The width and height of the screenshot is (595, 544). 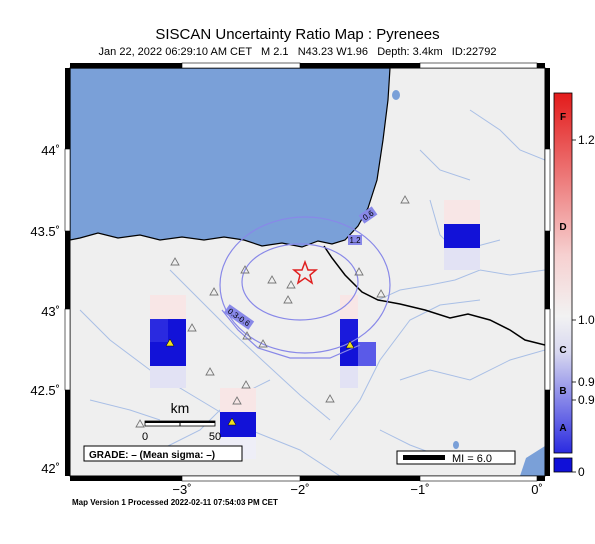 I want to click on lat-tick-43: 43˚, so click(x=50, y=311).